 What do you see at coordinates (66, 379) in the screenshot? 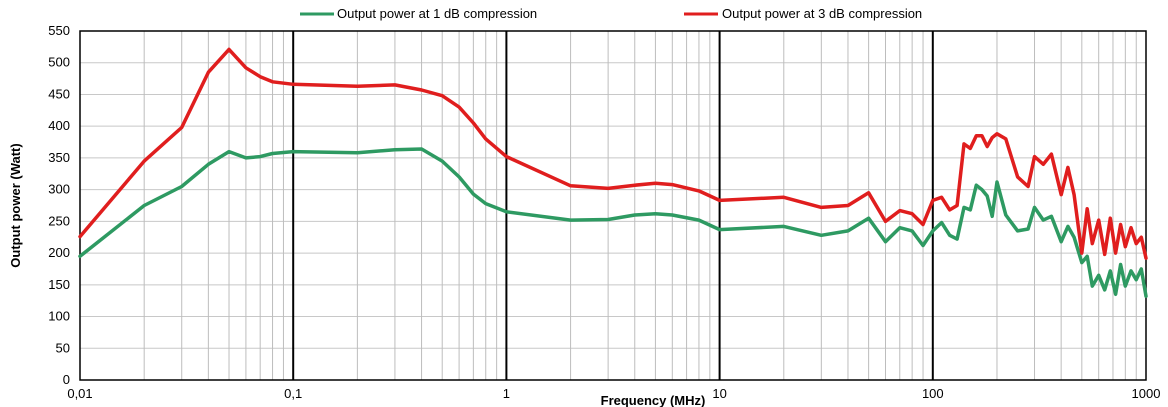
I see `y-tick-label: 0` at bounding box center [66, 379].